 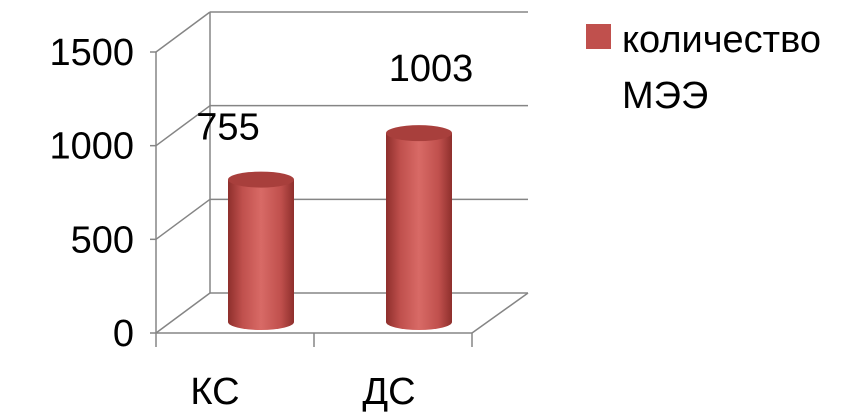 What do you see at coordinates (334, 98) in the screenshot?
I see `data-labels: 755 1003` at bounding box center [334, 98].